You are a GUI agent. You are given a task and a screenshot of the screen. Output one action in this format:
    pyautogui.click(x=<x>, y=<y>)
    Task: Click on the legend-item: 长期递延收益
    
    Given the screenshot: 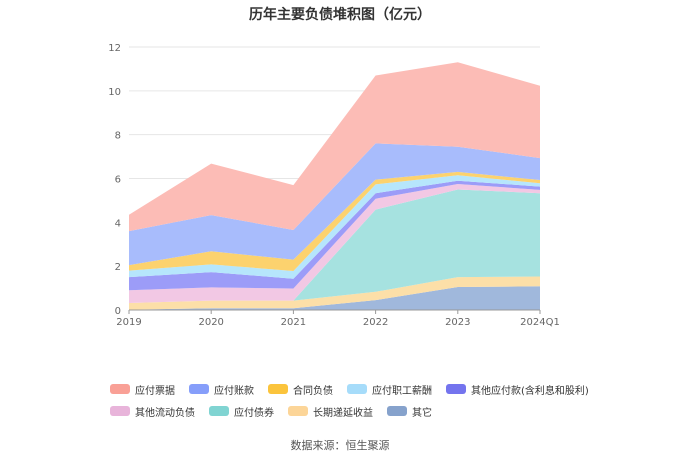 What is the action you would take?
    pyautogui.click(x=330, y=411)
    